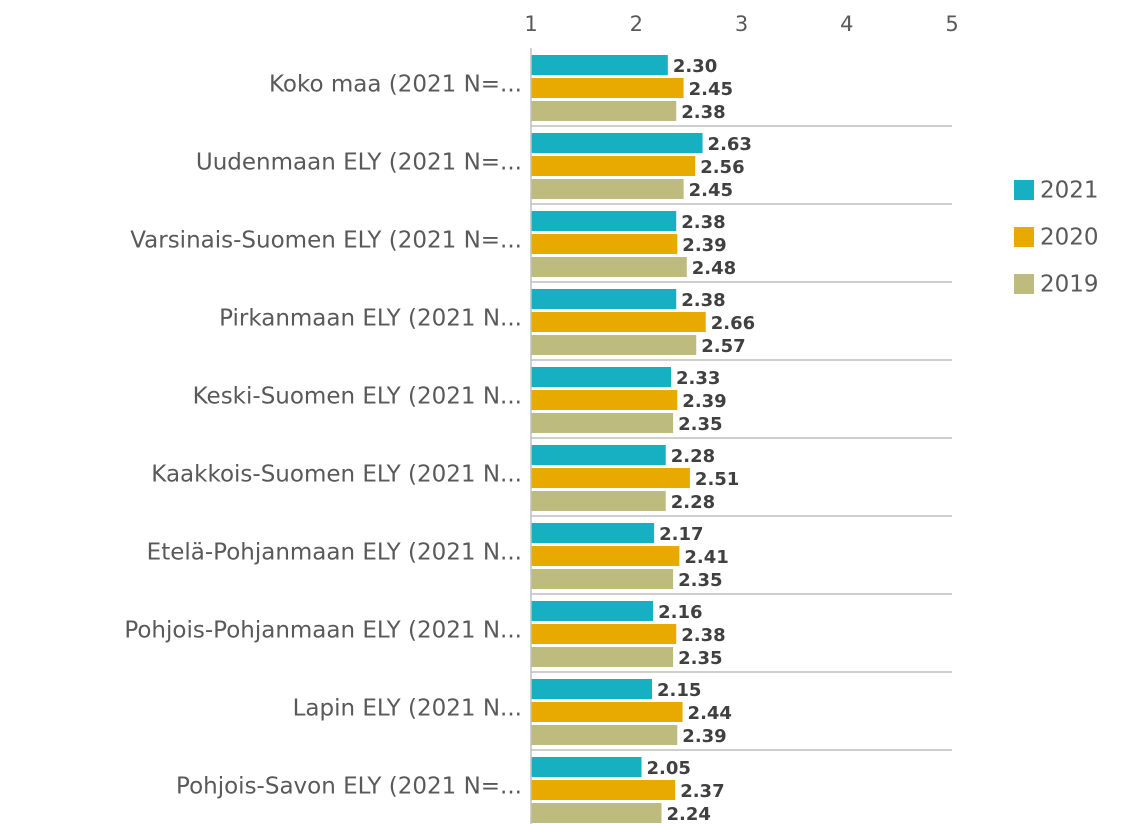 The image size is (1135, 824). What do you see at coordinates (710, 713) in the screenshot?
I see `value-label: 2.44` at bounding box center [710, 713].